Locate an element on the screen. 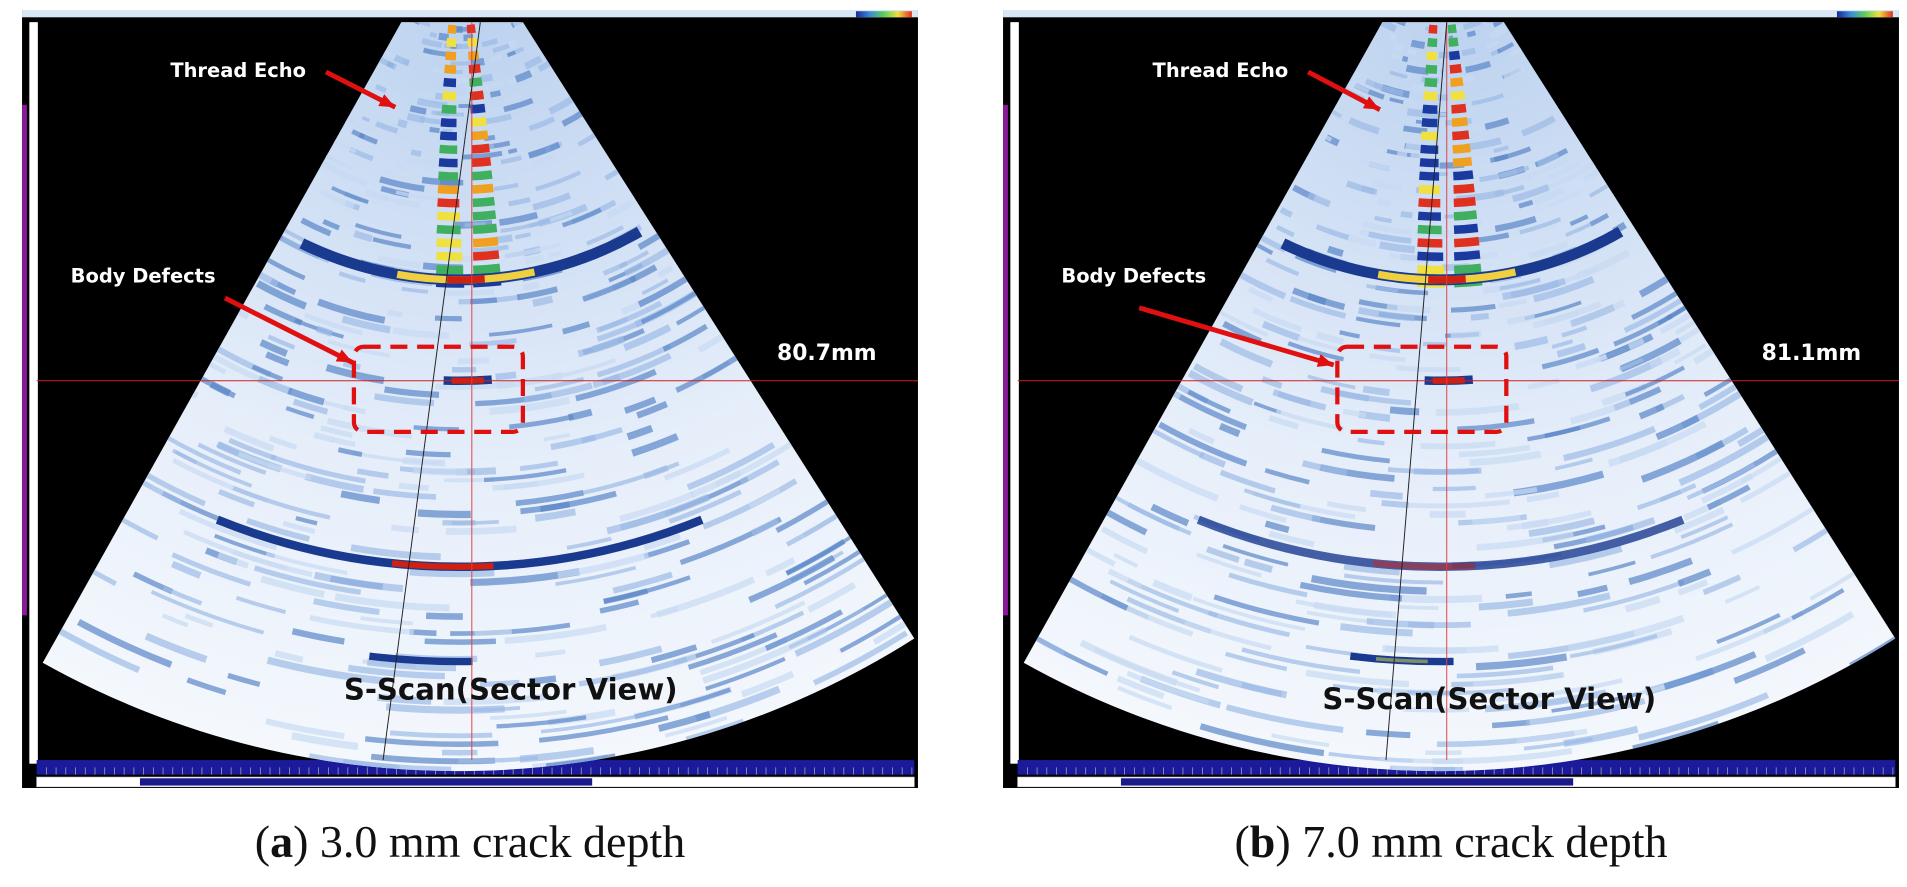 The image size is (1907, 887). body-defects-label: Body Defects is located at coordinates (1133, 275).